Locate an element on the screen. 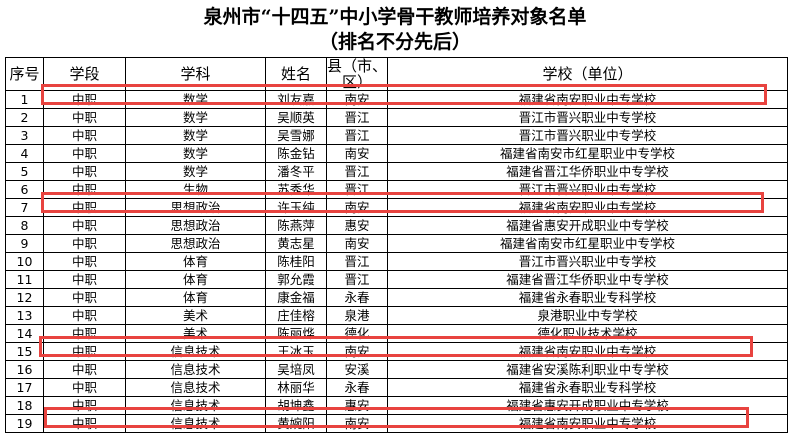 Image resolution: width=790 pixels, height=433 pixels. cell-index: 15 is located at coordinates (24, 351).